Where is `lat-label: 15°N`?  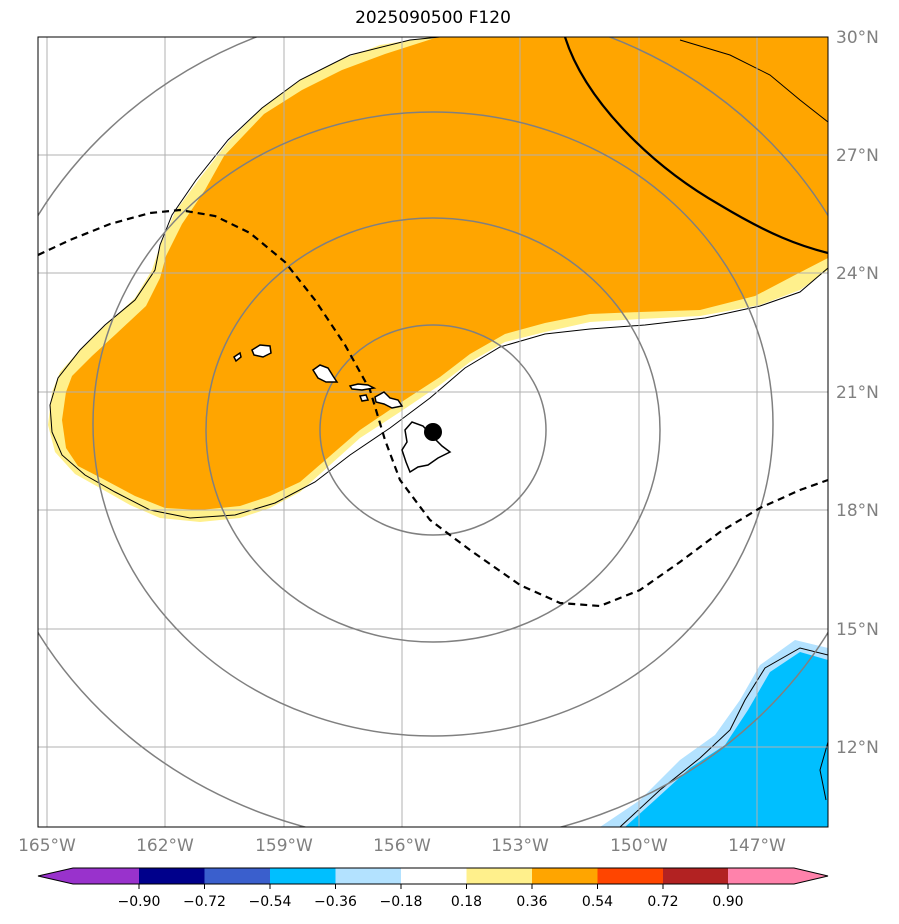
lat-label: 15°N is located at coordinates (857, 630).